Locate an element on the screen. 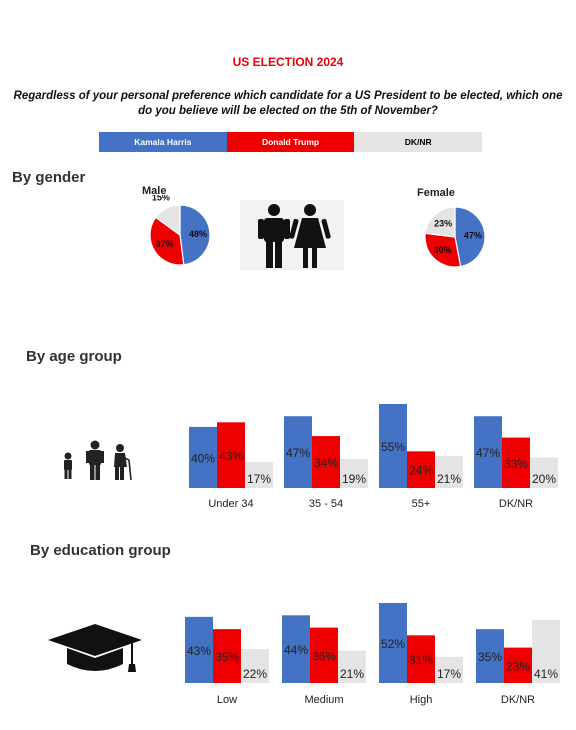 The image size is (576, 730). age-value-label-0-1: 43% is located at coordinates (231, 456).